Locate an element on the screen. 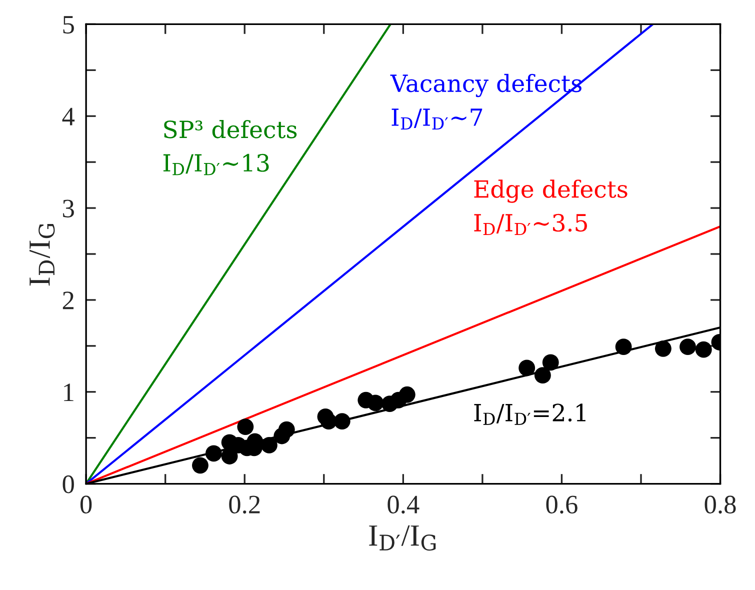 The width and height of the screenshot is (755, 590). y-tick-label: 0 is located at coordinates (68, 484).